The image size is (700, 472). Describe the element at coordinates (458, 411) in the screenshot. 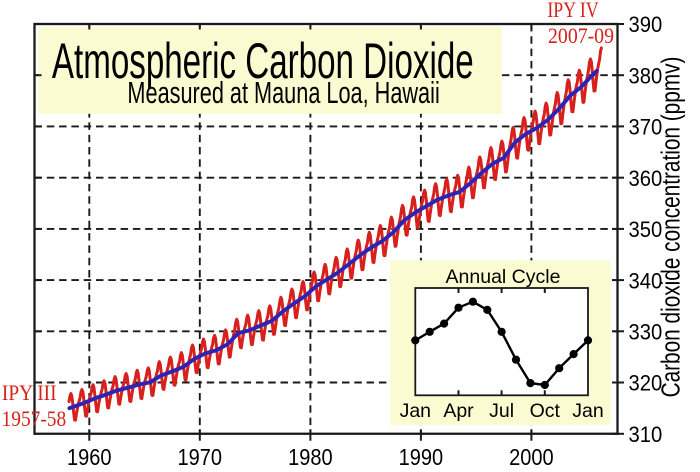

I see `svg-text: Apr` at that location.